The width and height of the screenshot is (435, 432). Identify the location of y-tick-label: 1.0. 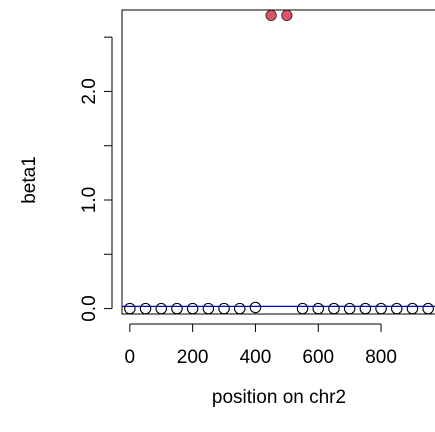
(89, 200).